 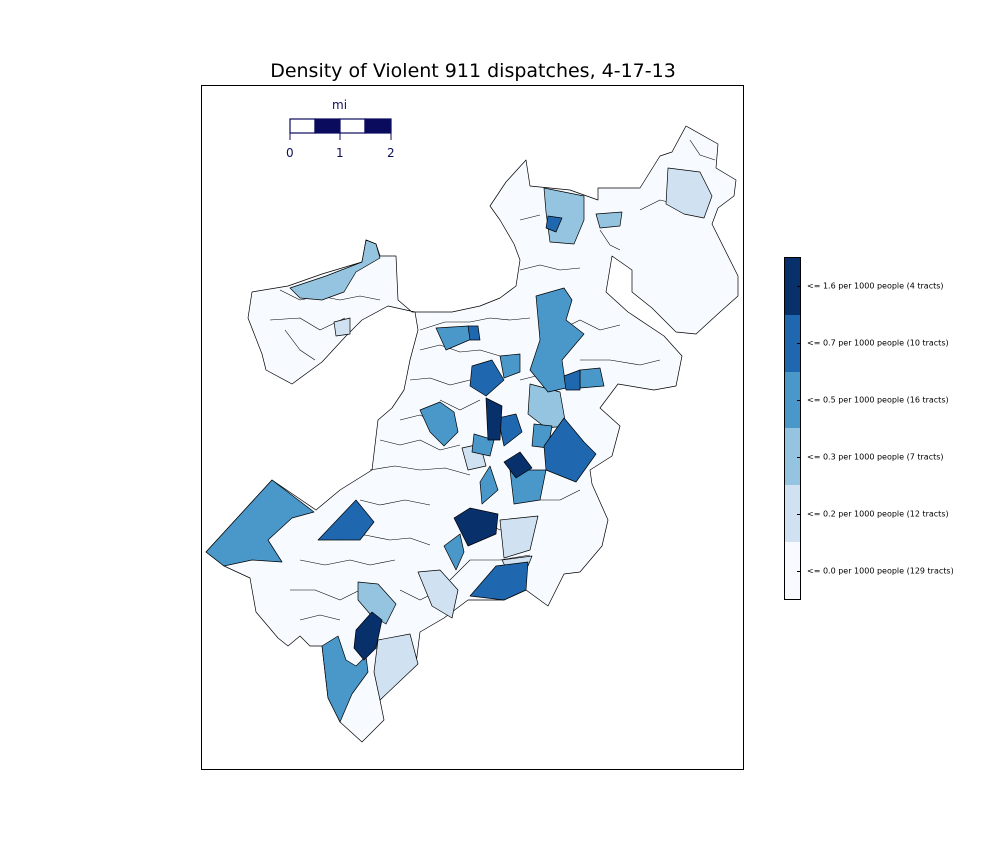 I want to click on legend-label: <= 0.0 per 1000 people (129 tracts), so click(x=880, y=571).